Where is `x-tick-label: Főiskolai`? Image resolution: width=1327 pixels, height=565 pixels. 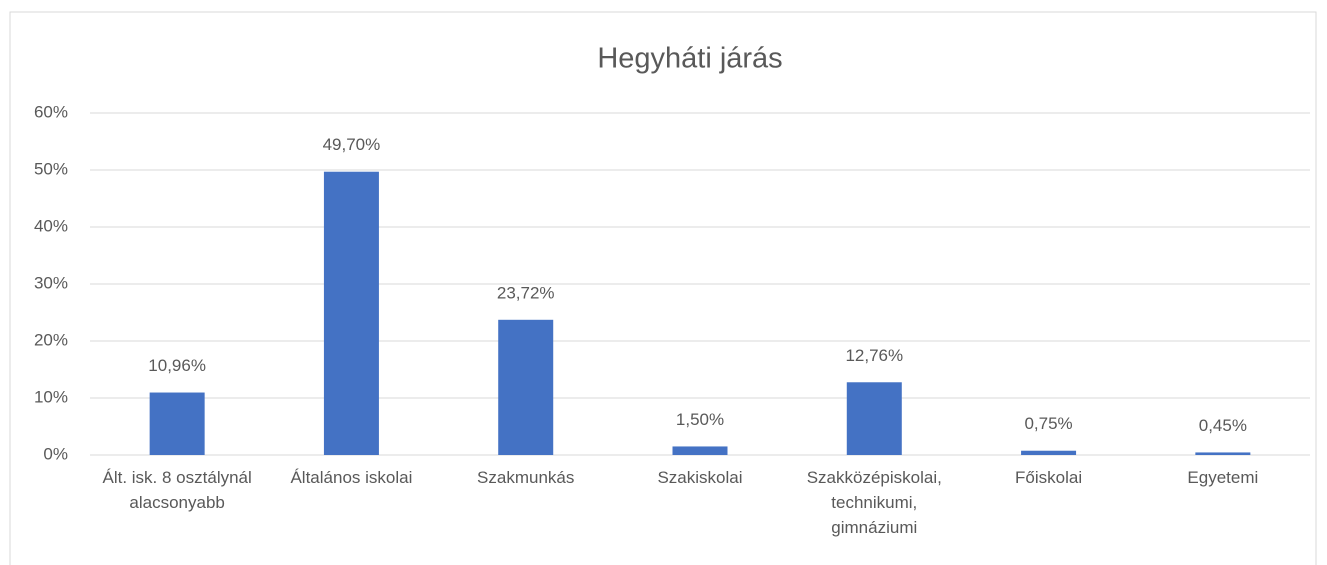 x-tick-label: Főiskolai is located at coordinates (1049, 477).